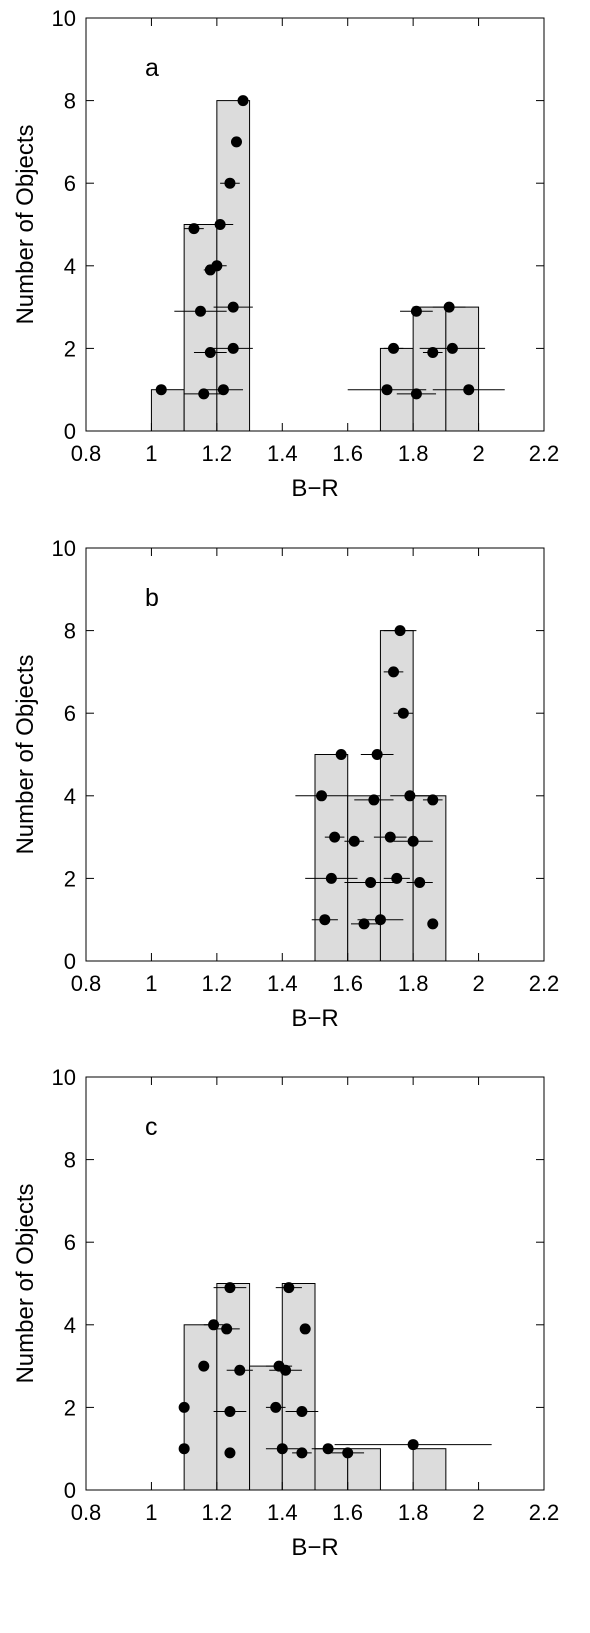 The image size is (590, 1633). I want to click on panel-a-y-axis-label: Number of Objects, so click(25, 224).